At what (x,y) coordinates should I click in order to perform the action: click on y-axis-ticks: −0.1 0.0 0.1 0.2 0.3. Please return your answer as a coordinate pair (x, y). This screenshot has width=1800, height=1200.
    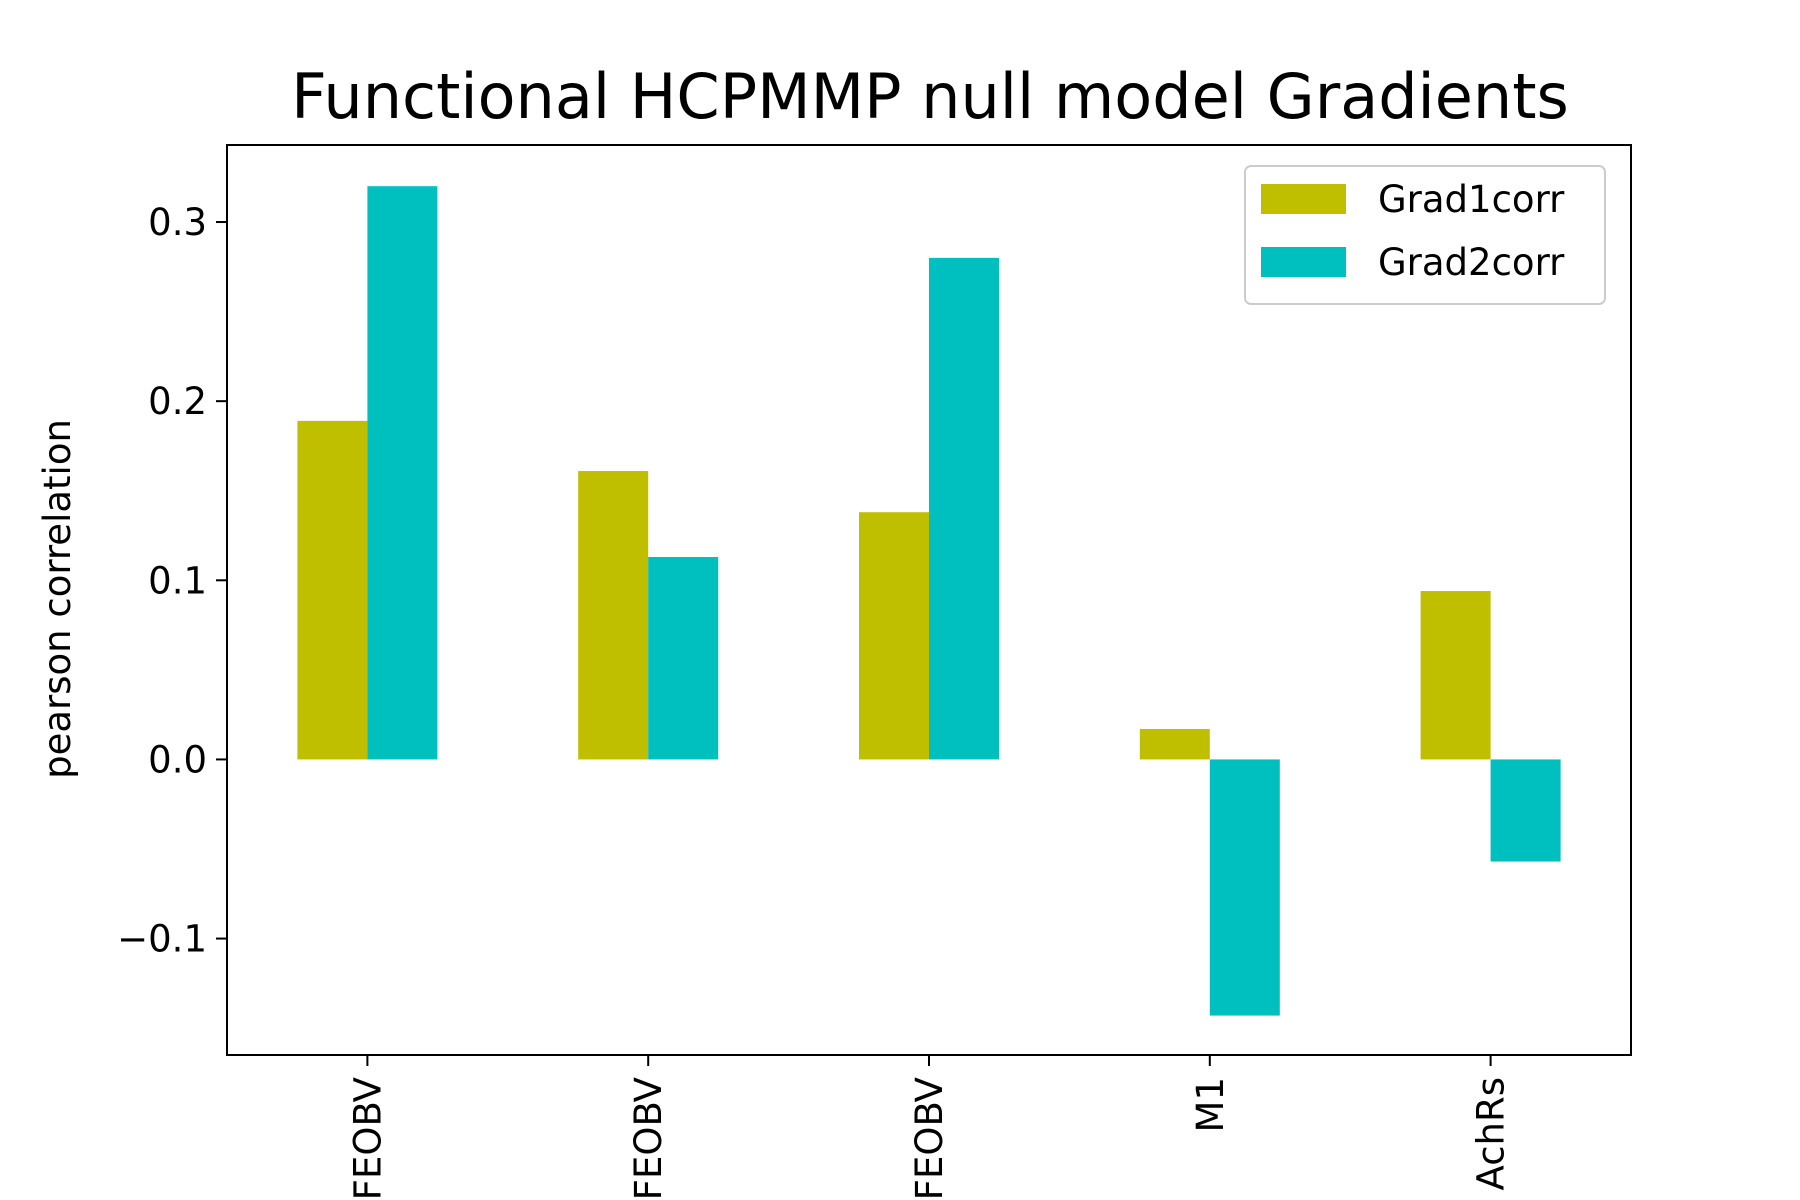
    Looking at the image, I should click on (172, 581).